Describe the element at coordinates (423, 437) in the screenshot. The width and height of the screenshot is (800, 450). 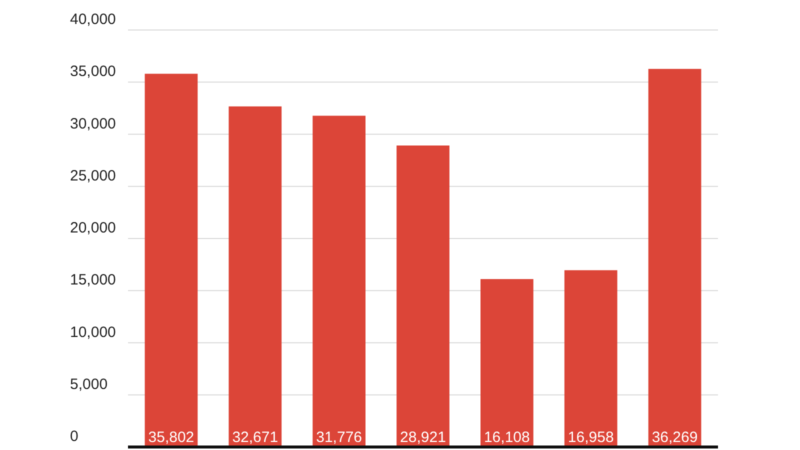
I see `data-label: 28,921` at that location.